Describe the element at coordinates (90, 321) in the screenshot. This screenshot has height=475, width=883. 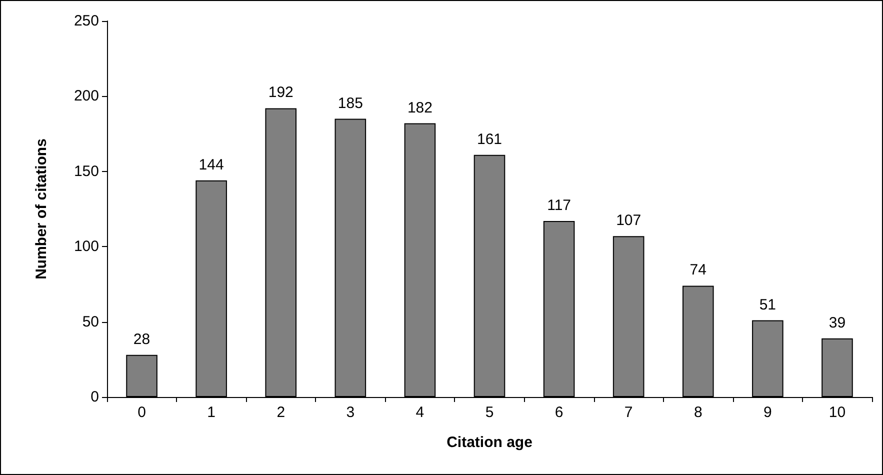
I see `y-tick-label: 50` at that location.